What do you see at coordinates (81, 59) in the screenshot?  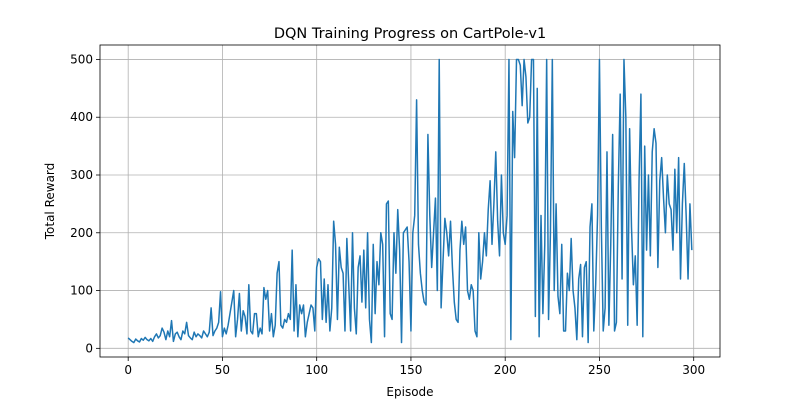 I see `y-tick-label: 500` at bounding box center [81, 59].